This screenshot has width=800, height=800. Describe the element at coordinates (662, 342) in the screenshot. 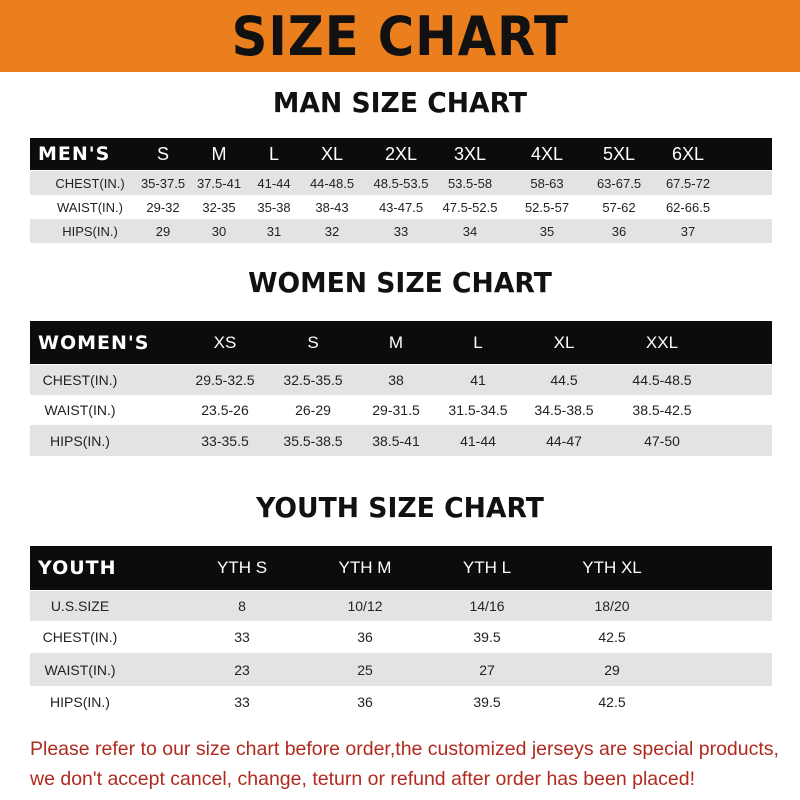

I see `size-header: XXL` at that location.